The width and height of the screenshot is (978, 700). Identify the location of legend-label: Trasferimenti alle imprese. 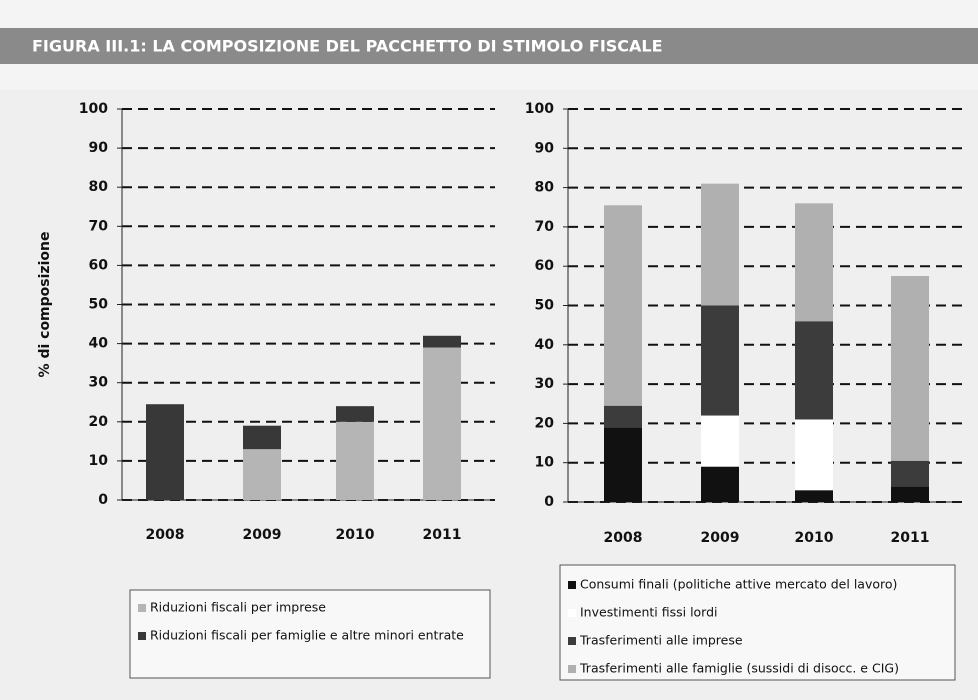
(661, 640).